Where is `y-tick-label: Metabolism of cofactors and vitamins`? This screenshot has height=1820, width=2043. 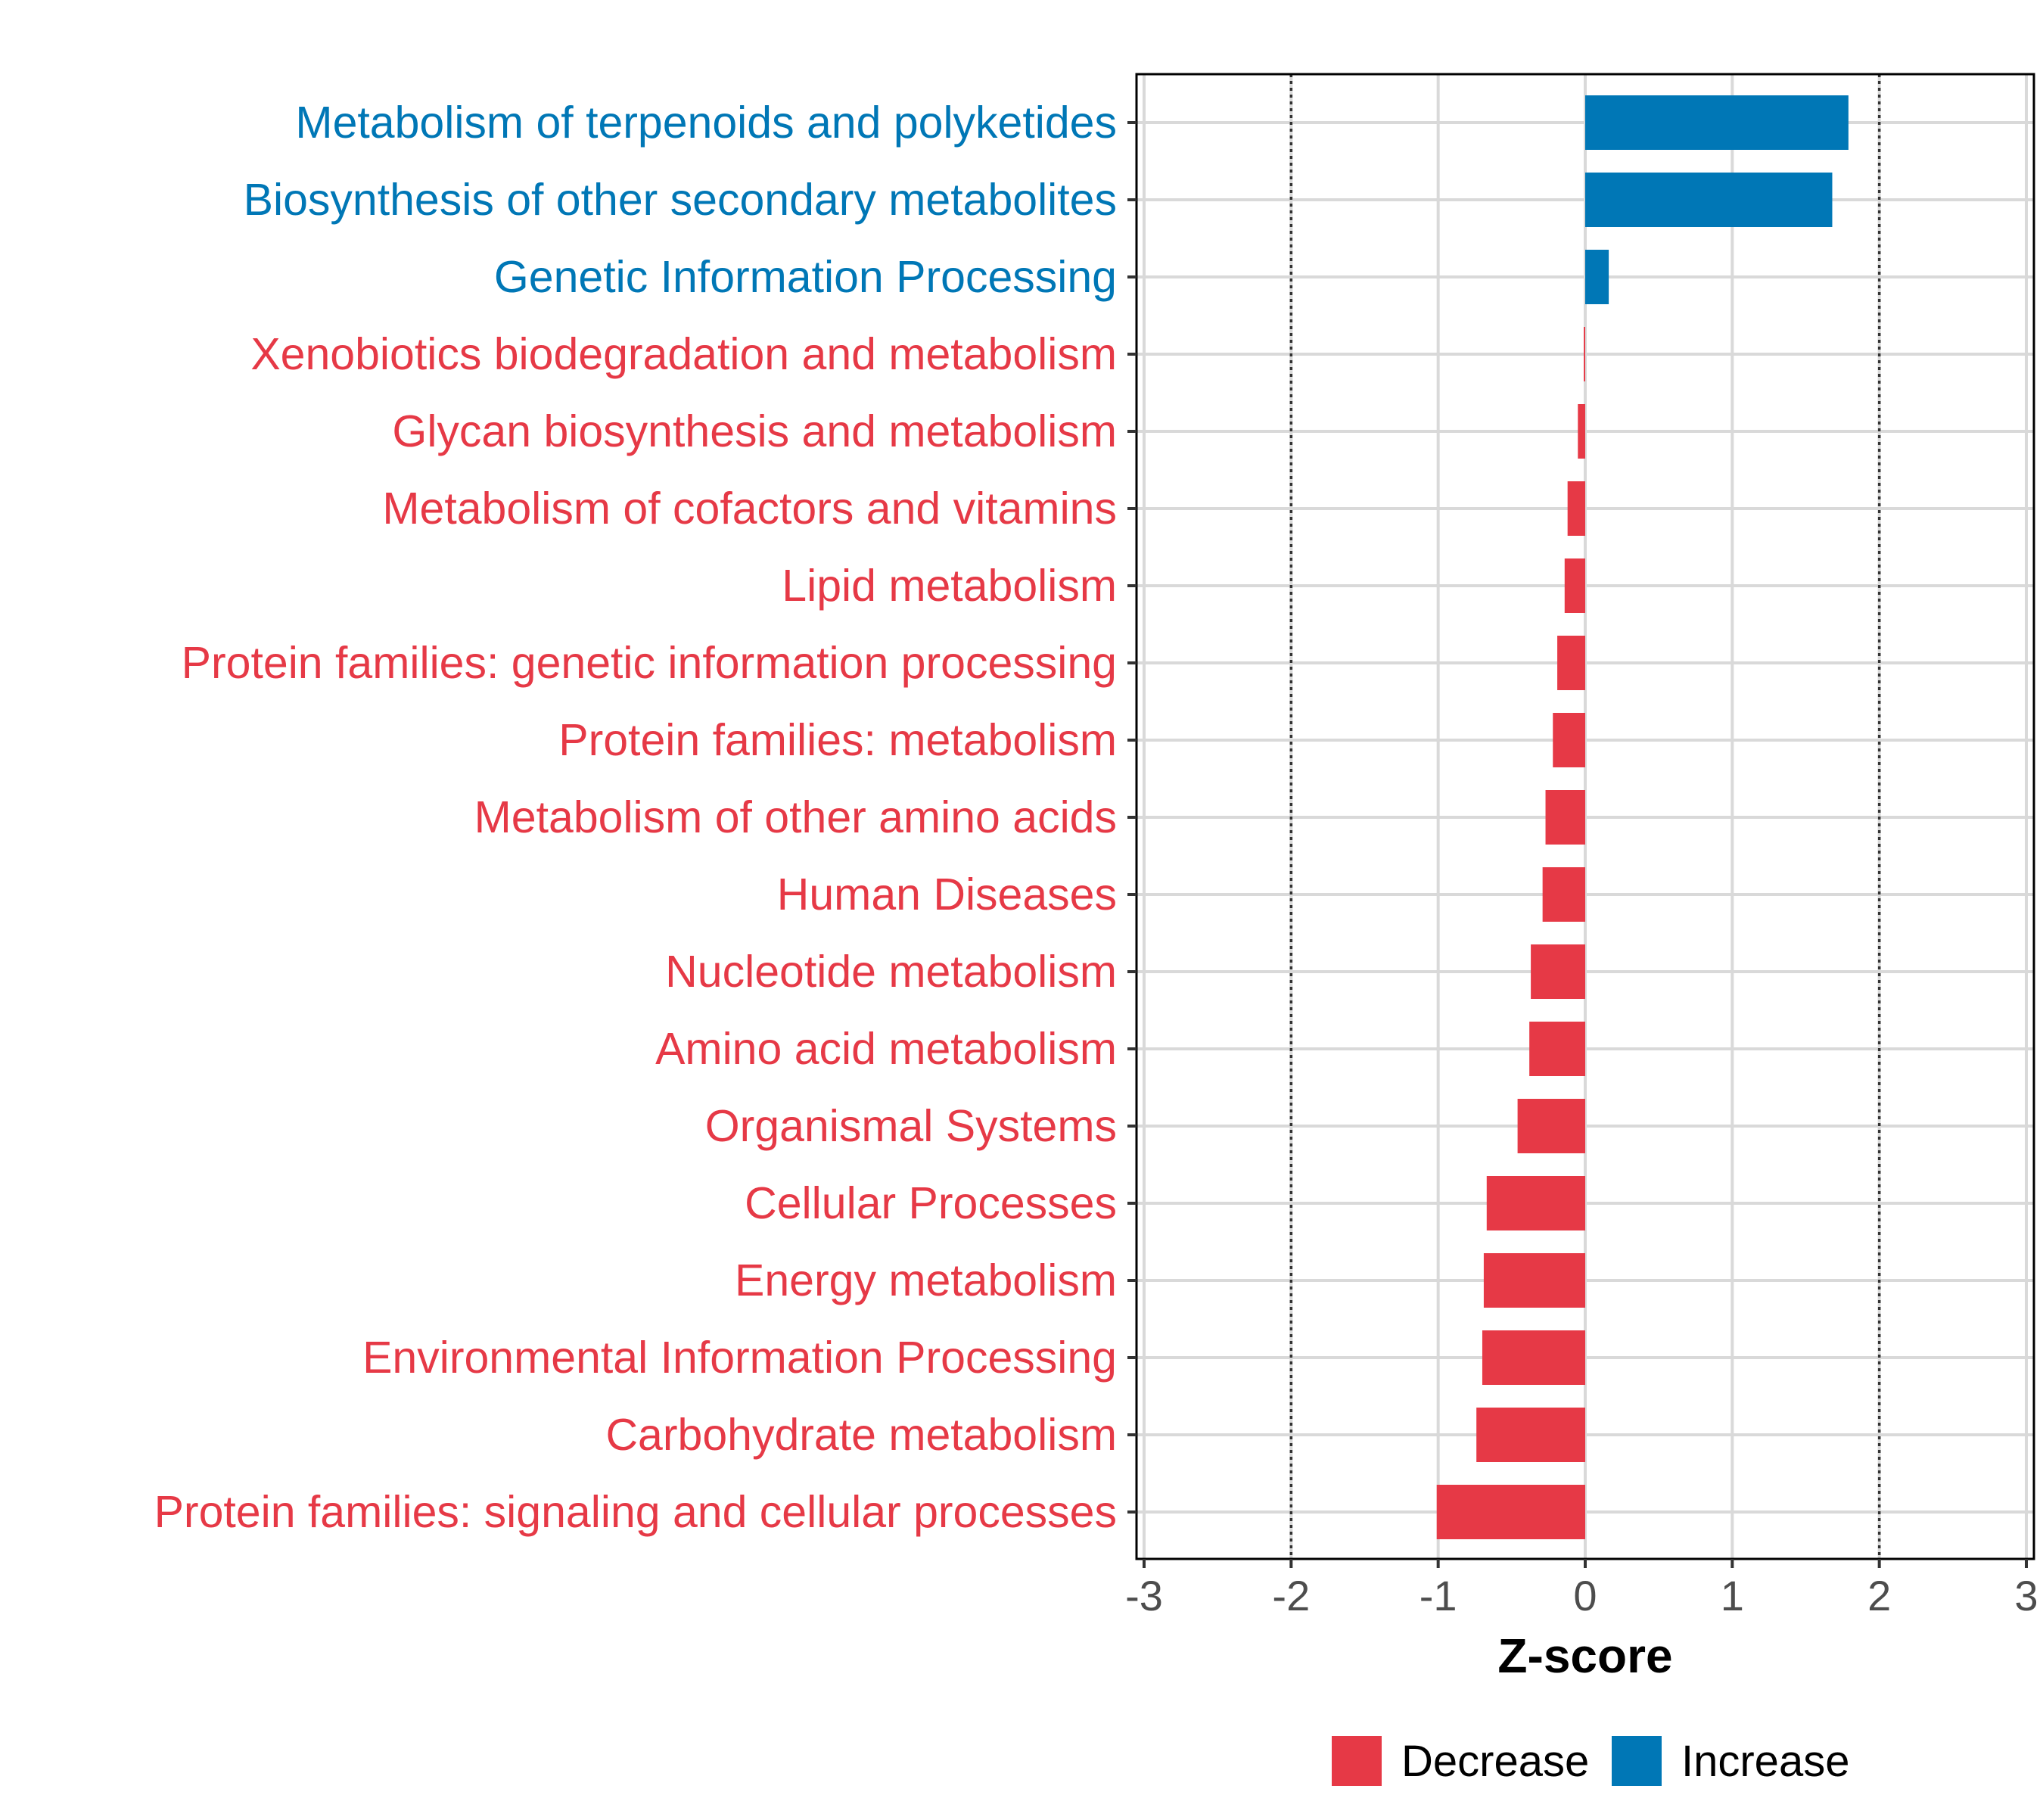
y-tick-label: Metabolism of cofactors and vitamins is located at coordinates (750, 509).